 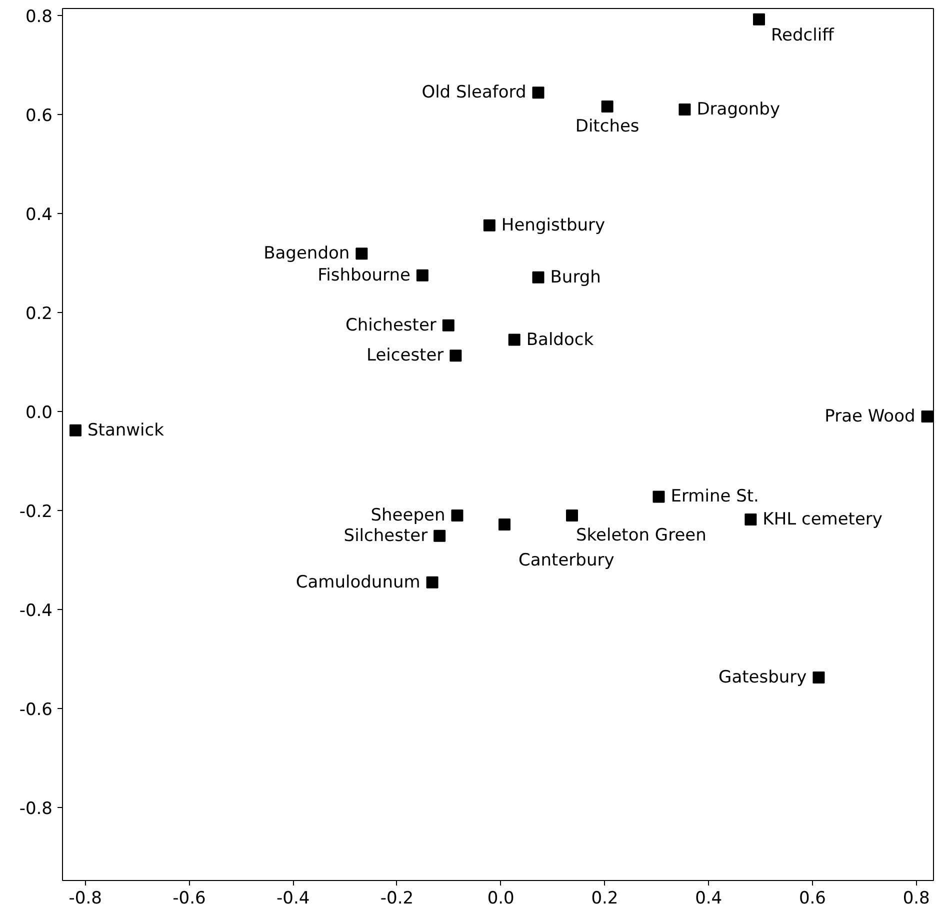 What do you see at coordinates (307, 254) in the screenshot?
I see `annotation: Bagendon` at bounding box center [307, 254].